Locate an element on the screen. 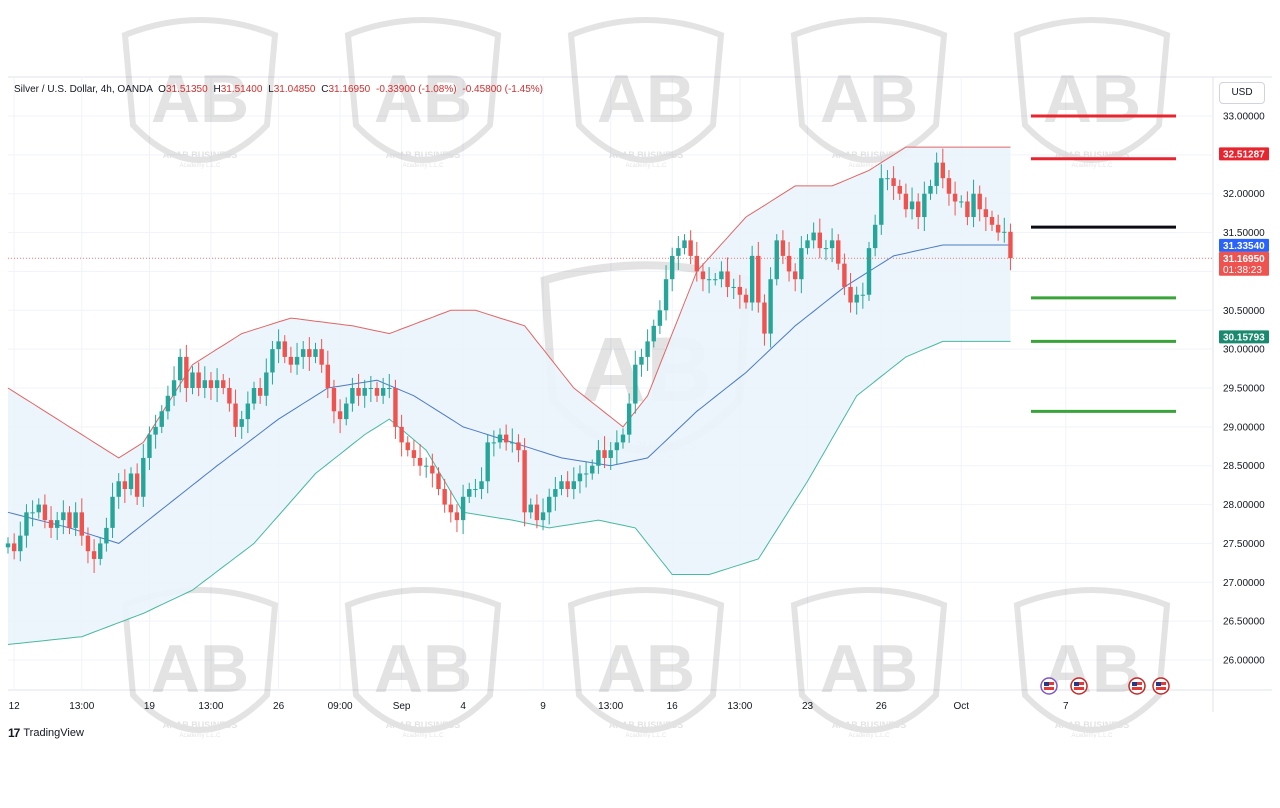 The width and height of the screenshot is (1280, 808). change-value: -0.33900 (-1.08%) is located at coordinates (416, 89).